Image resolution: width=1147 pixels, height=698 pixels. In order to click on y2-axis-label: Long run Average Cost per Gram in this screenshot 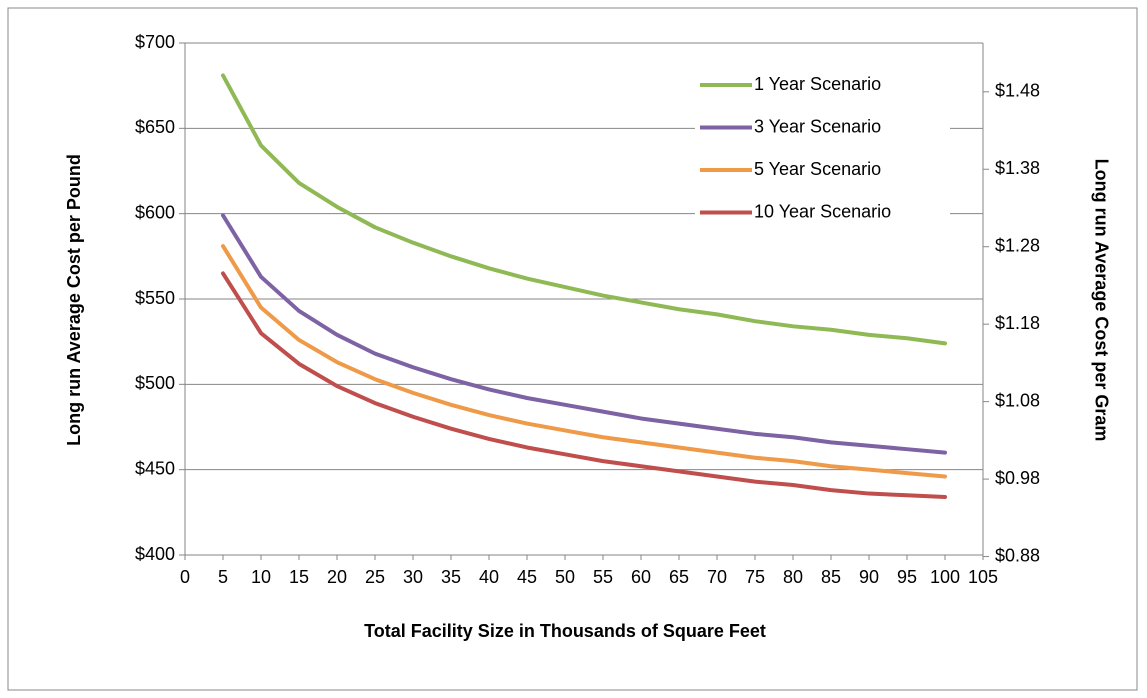, I will do `click(1101, 300)`.